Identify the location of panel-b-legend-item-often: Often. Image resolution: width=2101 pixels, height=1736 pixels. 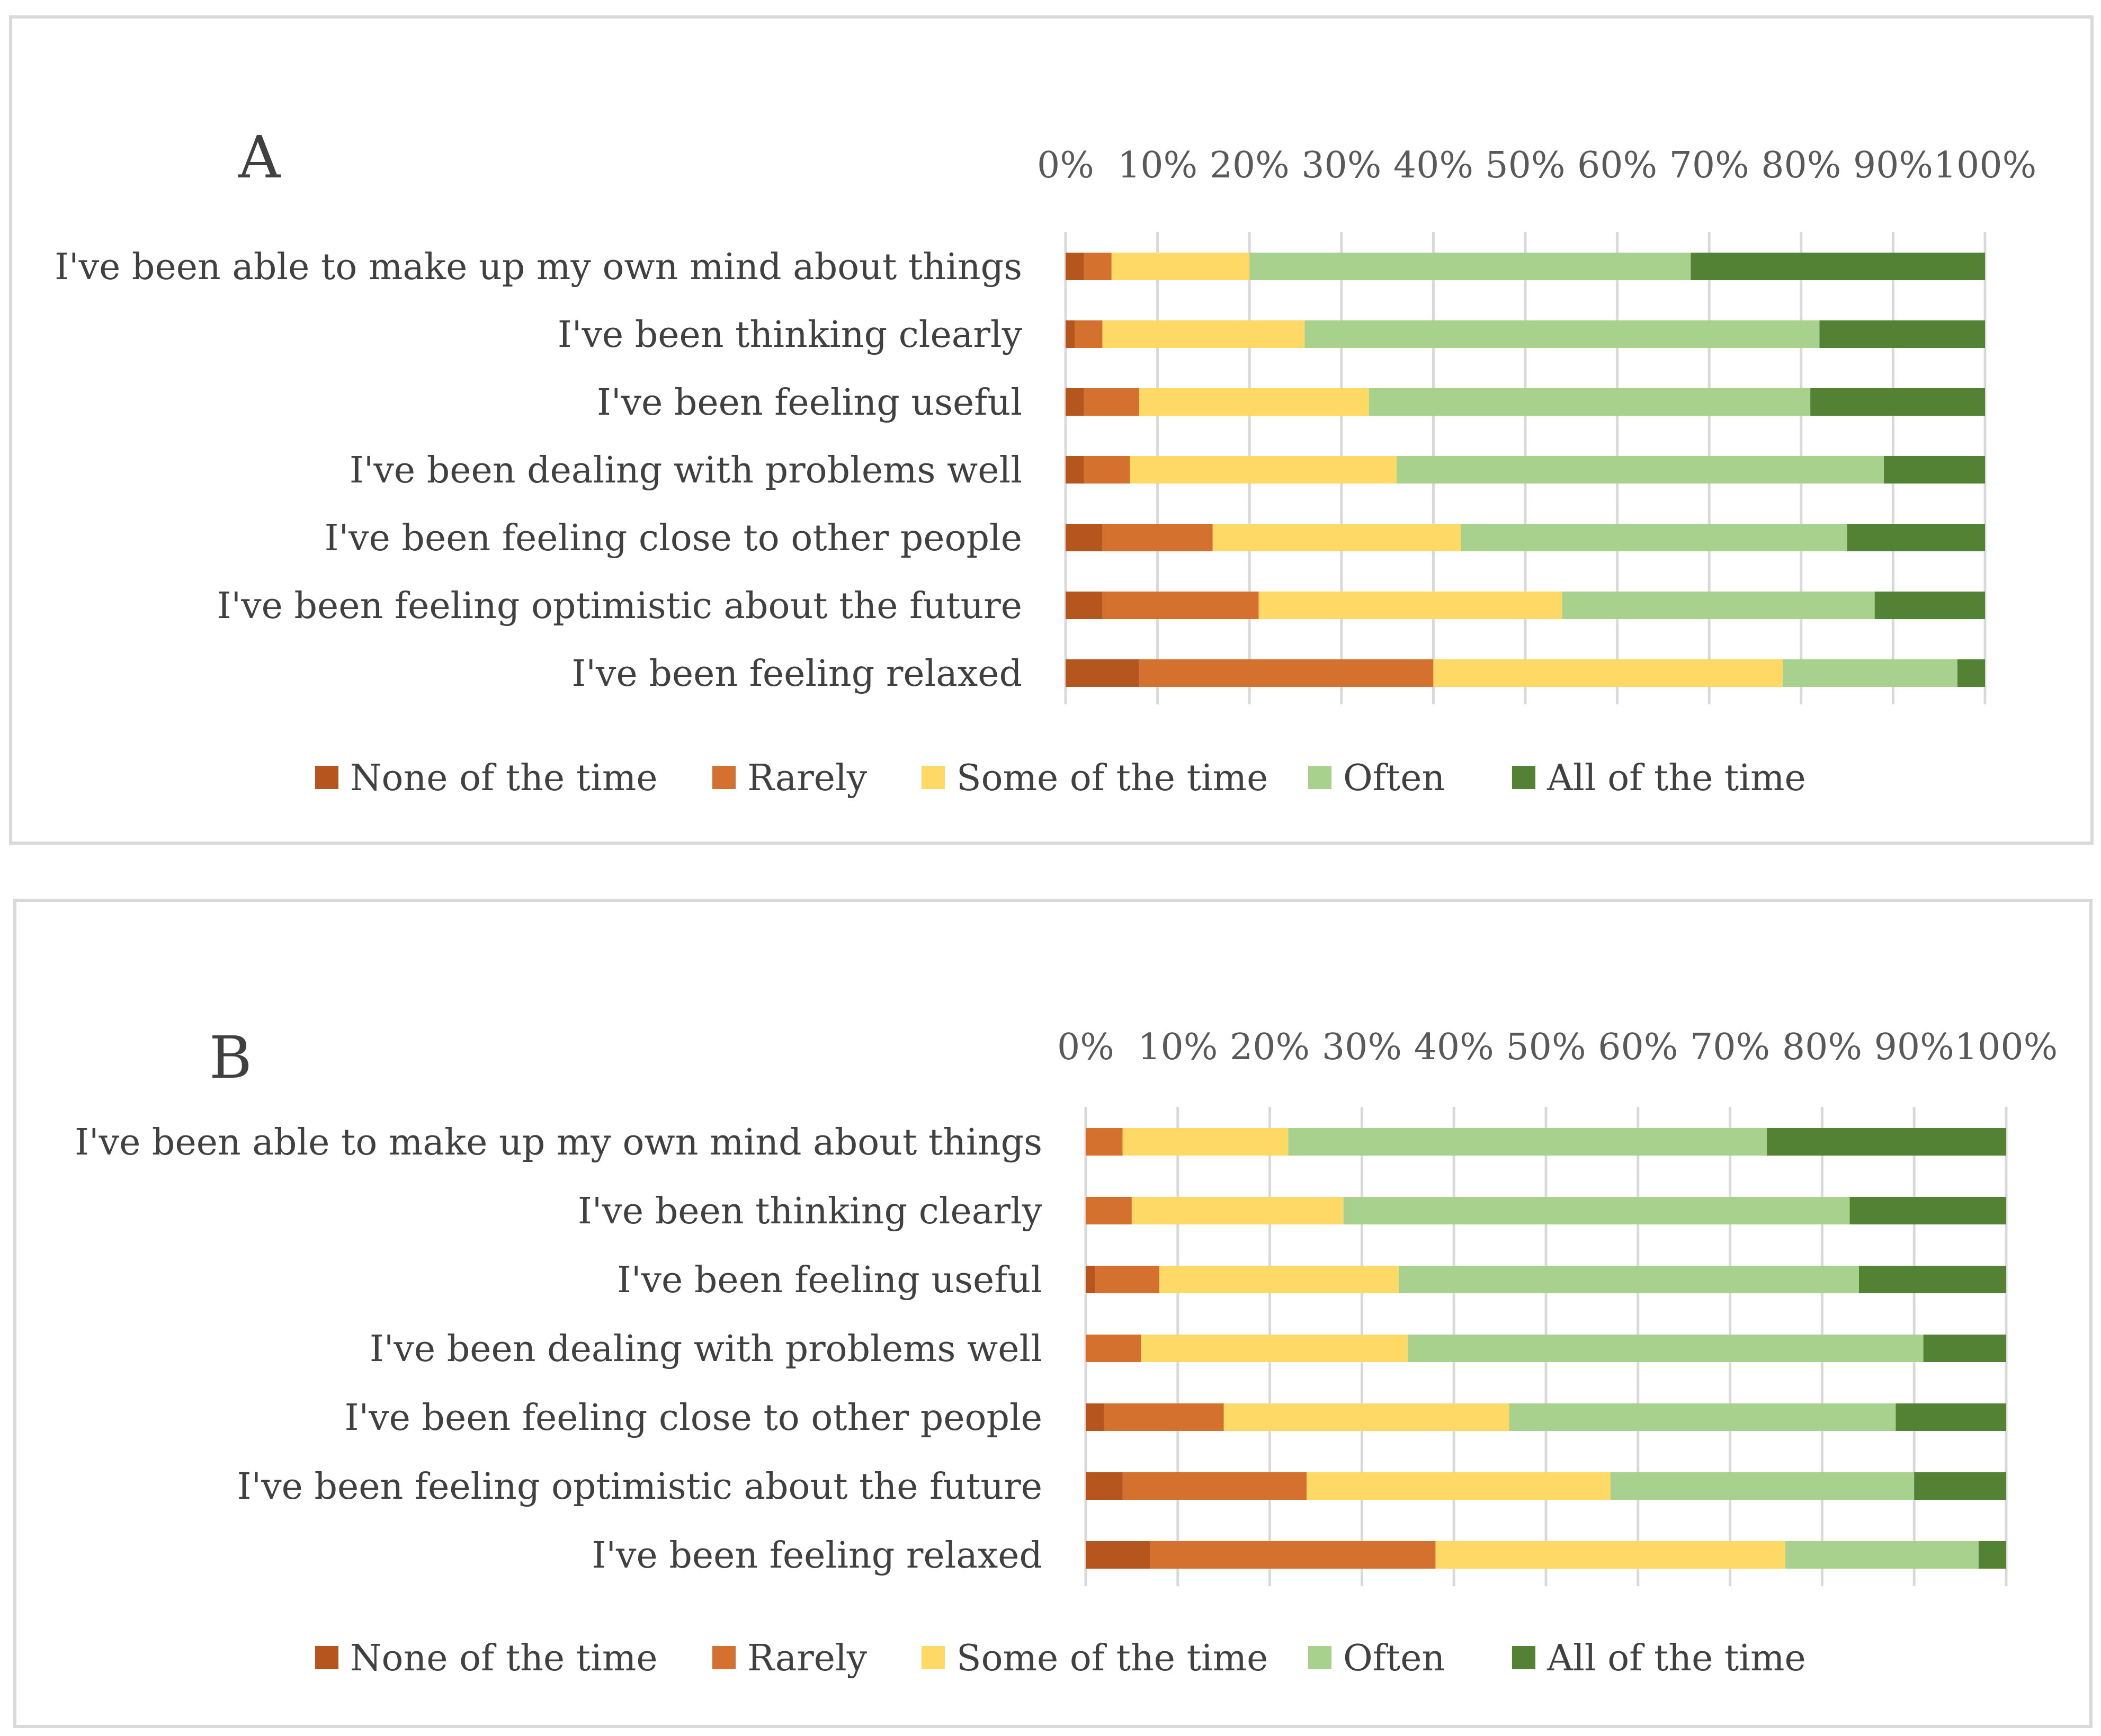
(1377, 1658).